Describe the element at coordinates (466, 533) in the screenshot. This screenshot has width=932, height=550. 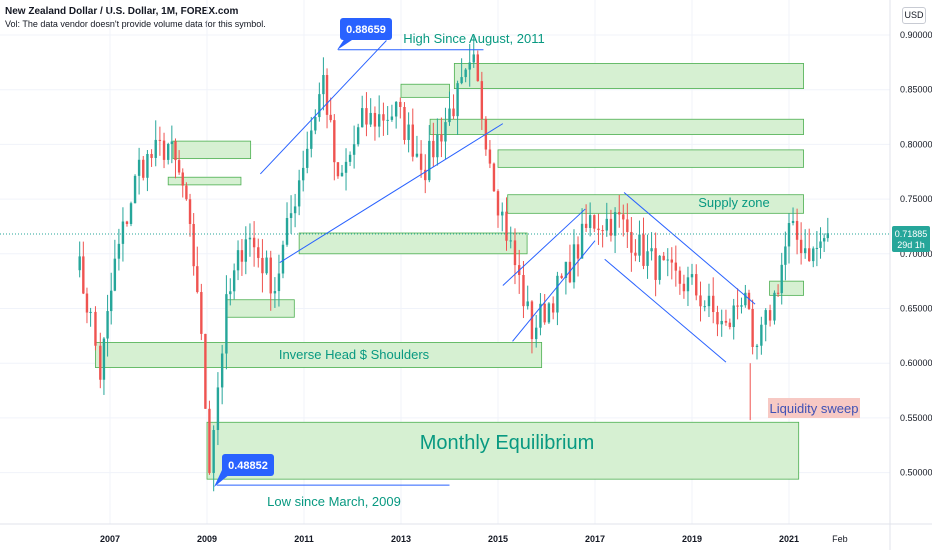
I see `time-axis: 2007 2009 2011 2013 2015 2017 2019 2021 Feb` at that location.